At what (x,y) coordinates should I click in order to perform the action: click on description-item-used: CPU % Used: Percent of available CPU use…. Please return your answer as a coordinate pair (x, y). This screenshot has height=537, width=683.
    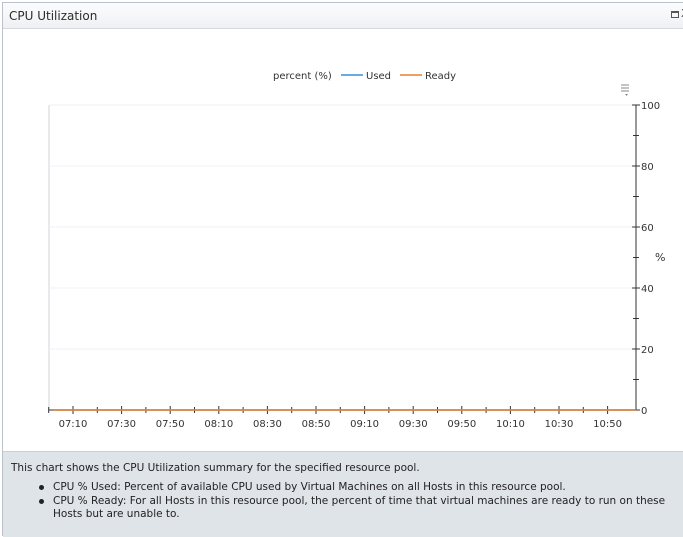
    Looking at the image, I should click on (359, 487).